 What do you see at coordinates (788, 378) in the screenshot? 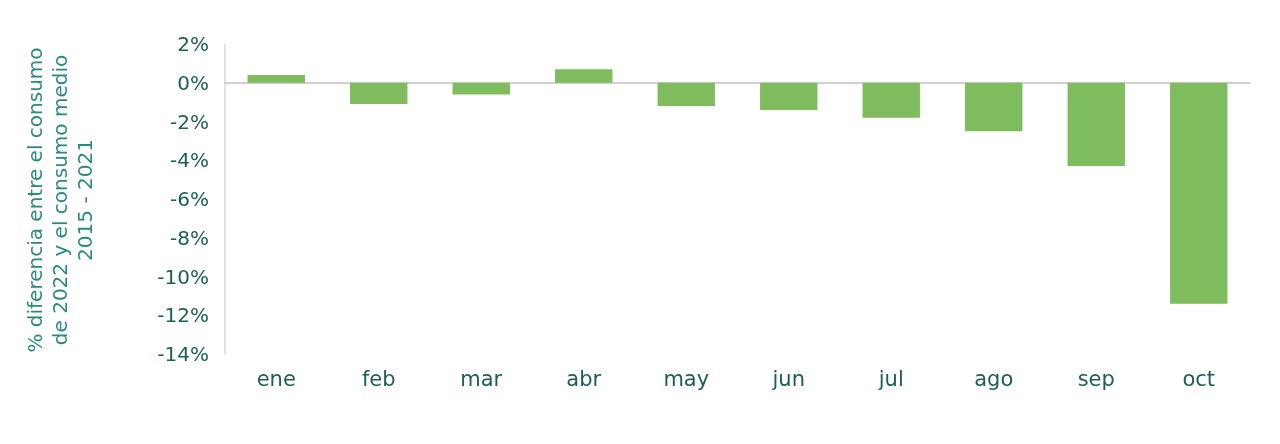
I see `x-tick-label: jun` at bounding box center [788, 378].